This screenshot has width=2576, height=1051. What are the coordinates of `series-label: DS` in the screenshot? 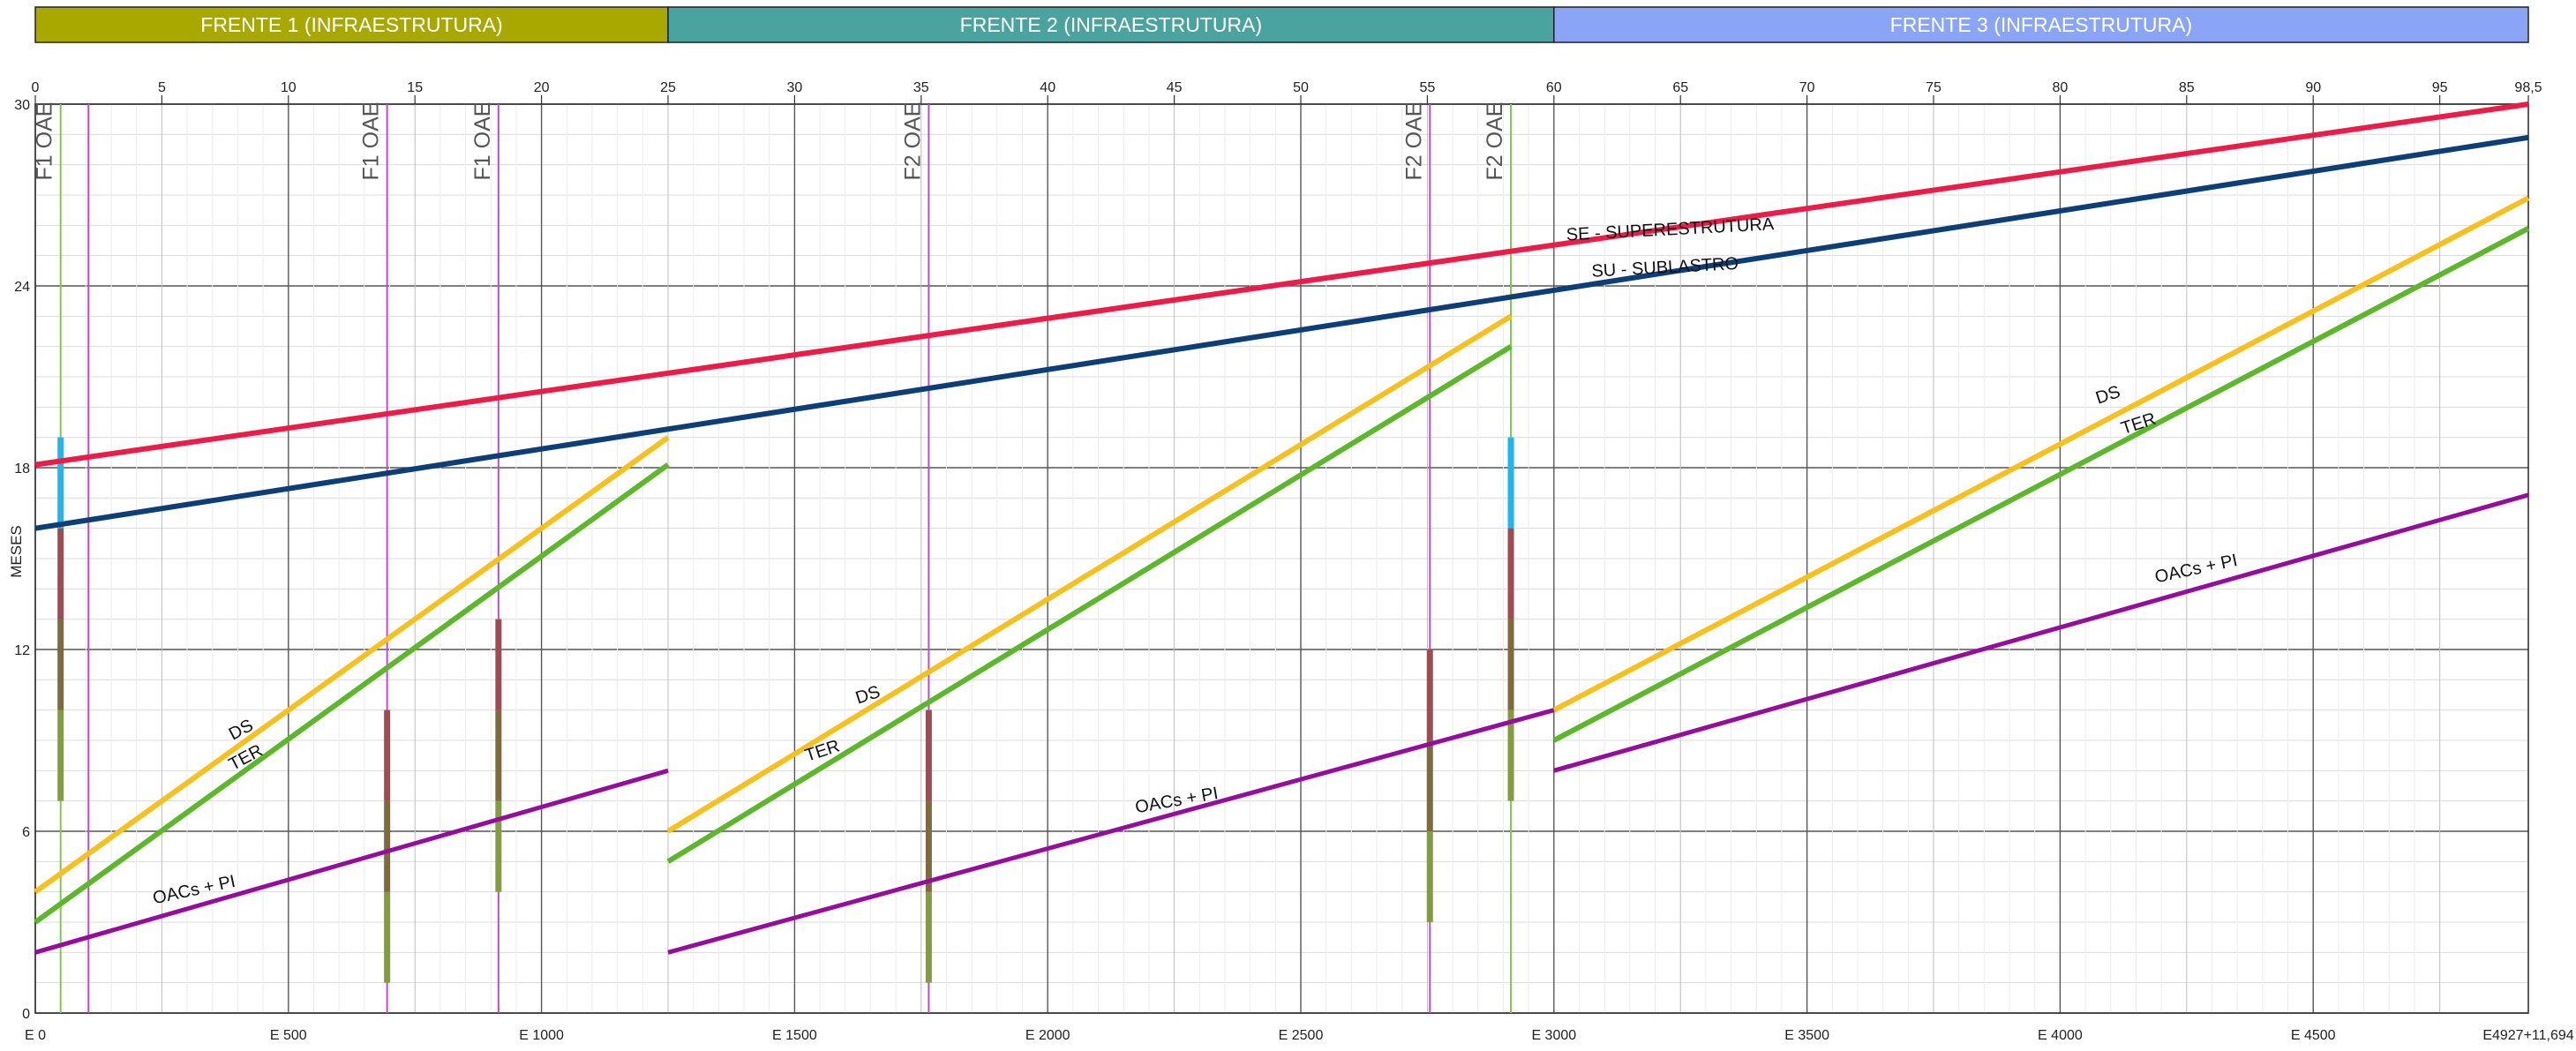 It's located at (2107, 395).